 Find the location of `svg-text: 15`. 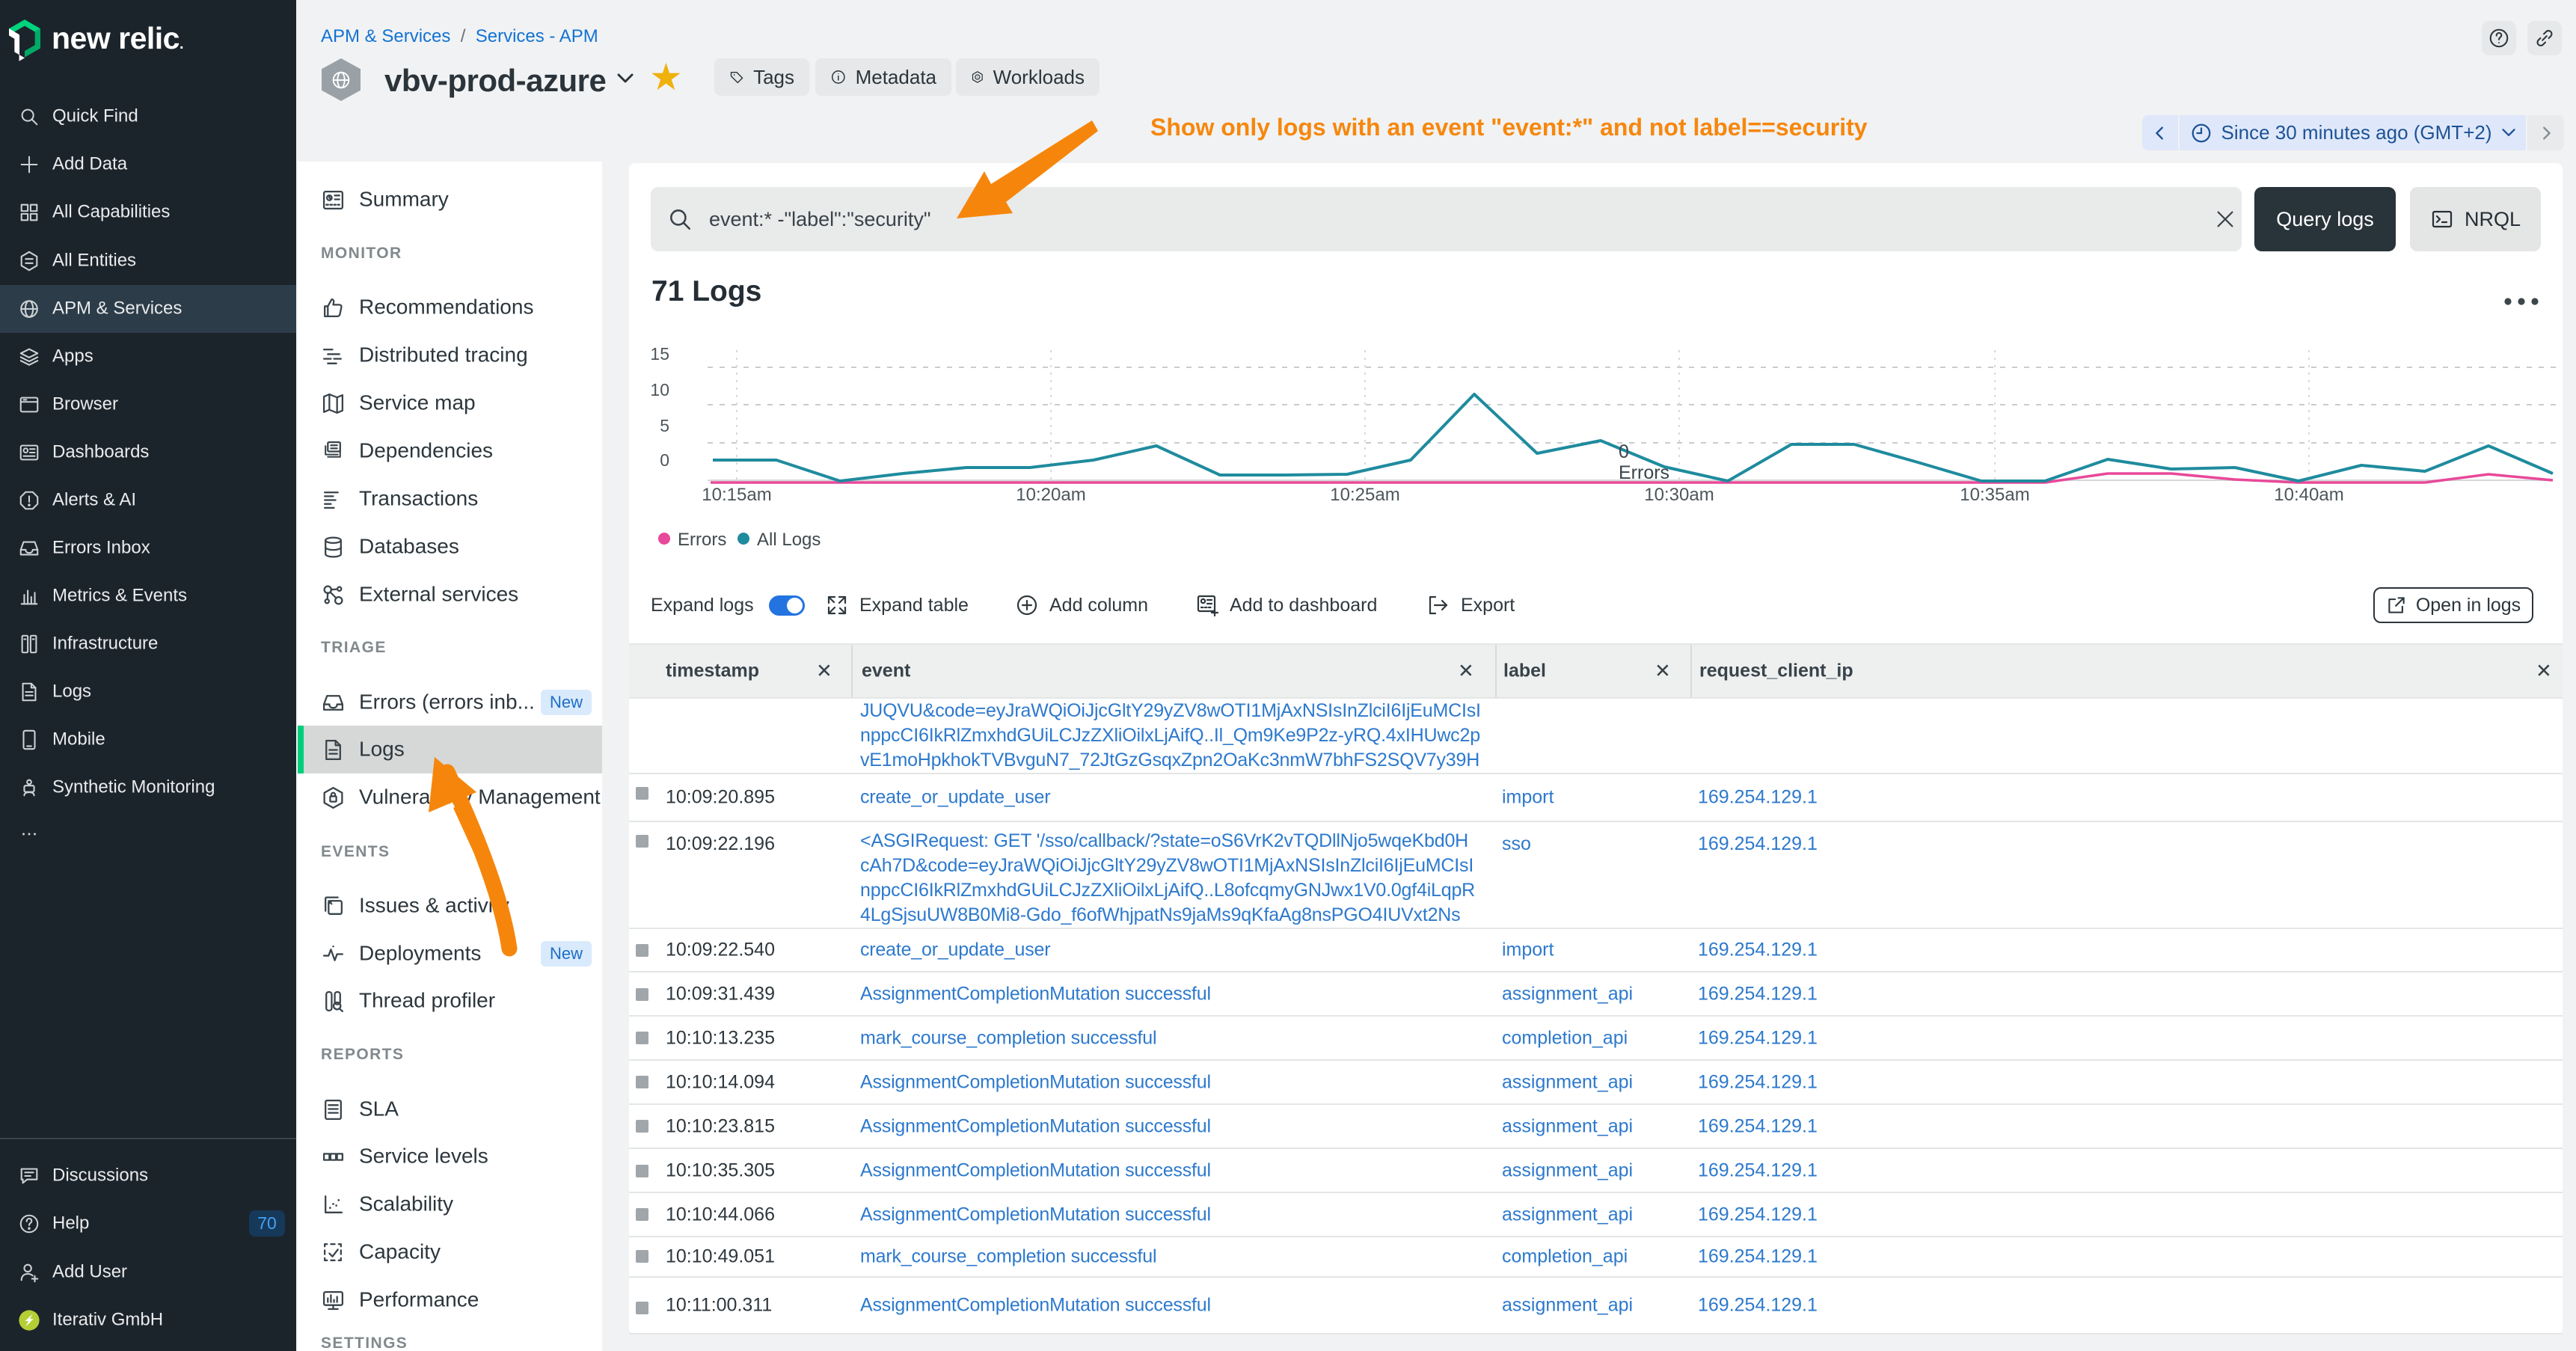

svg-text: 15 is located at coordinates (659, 354).